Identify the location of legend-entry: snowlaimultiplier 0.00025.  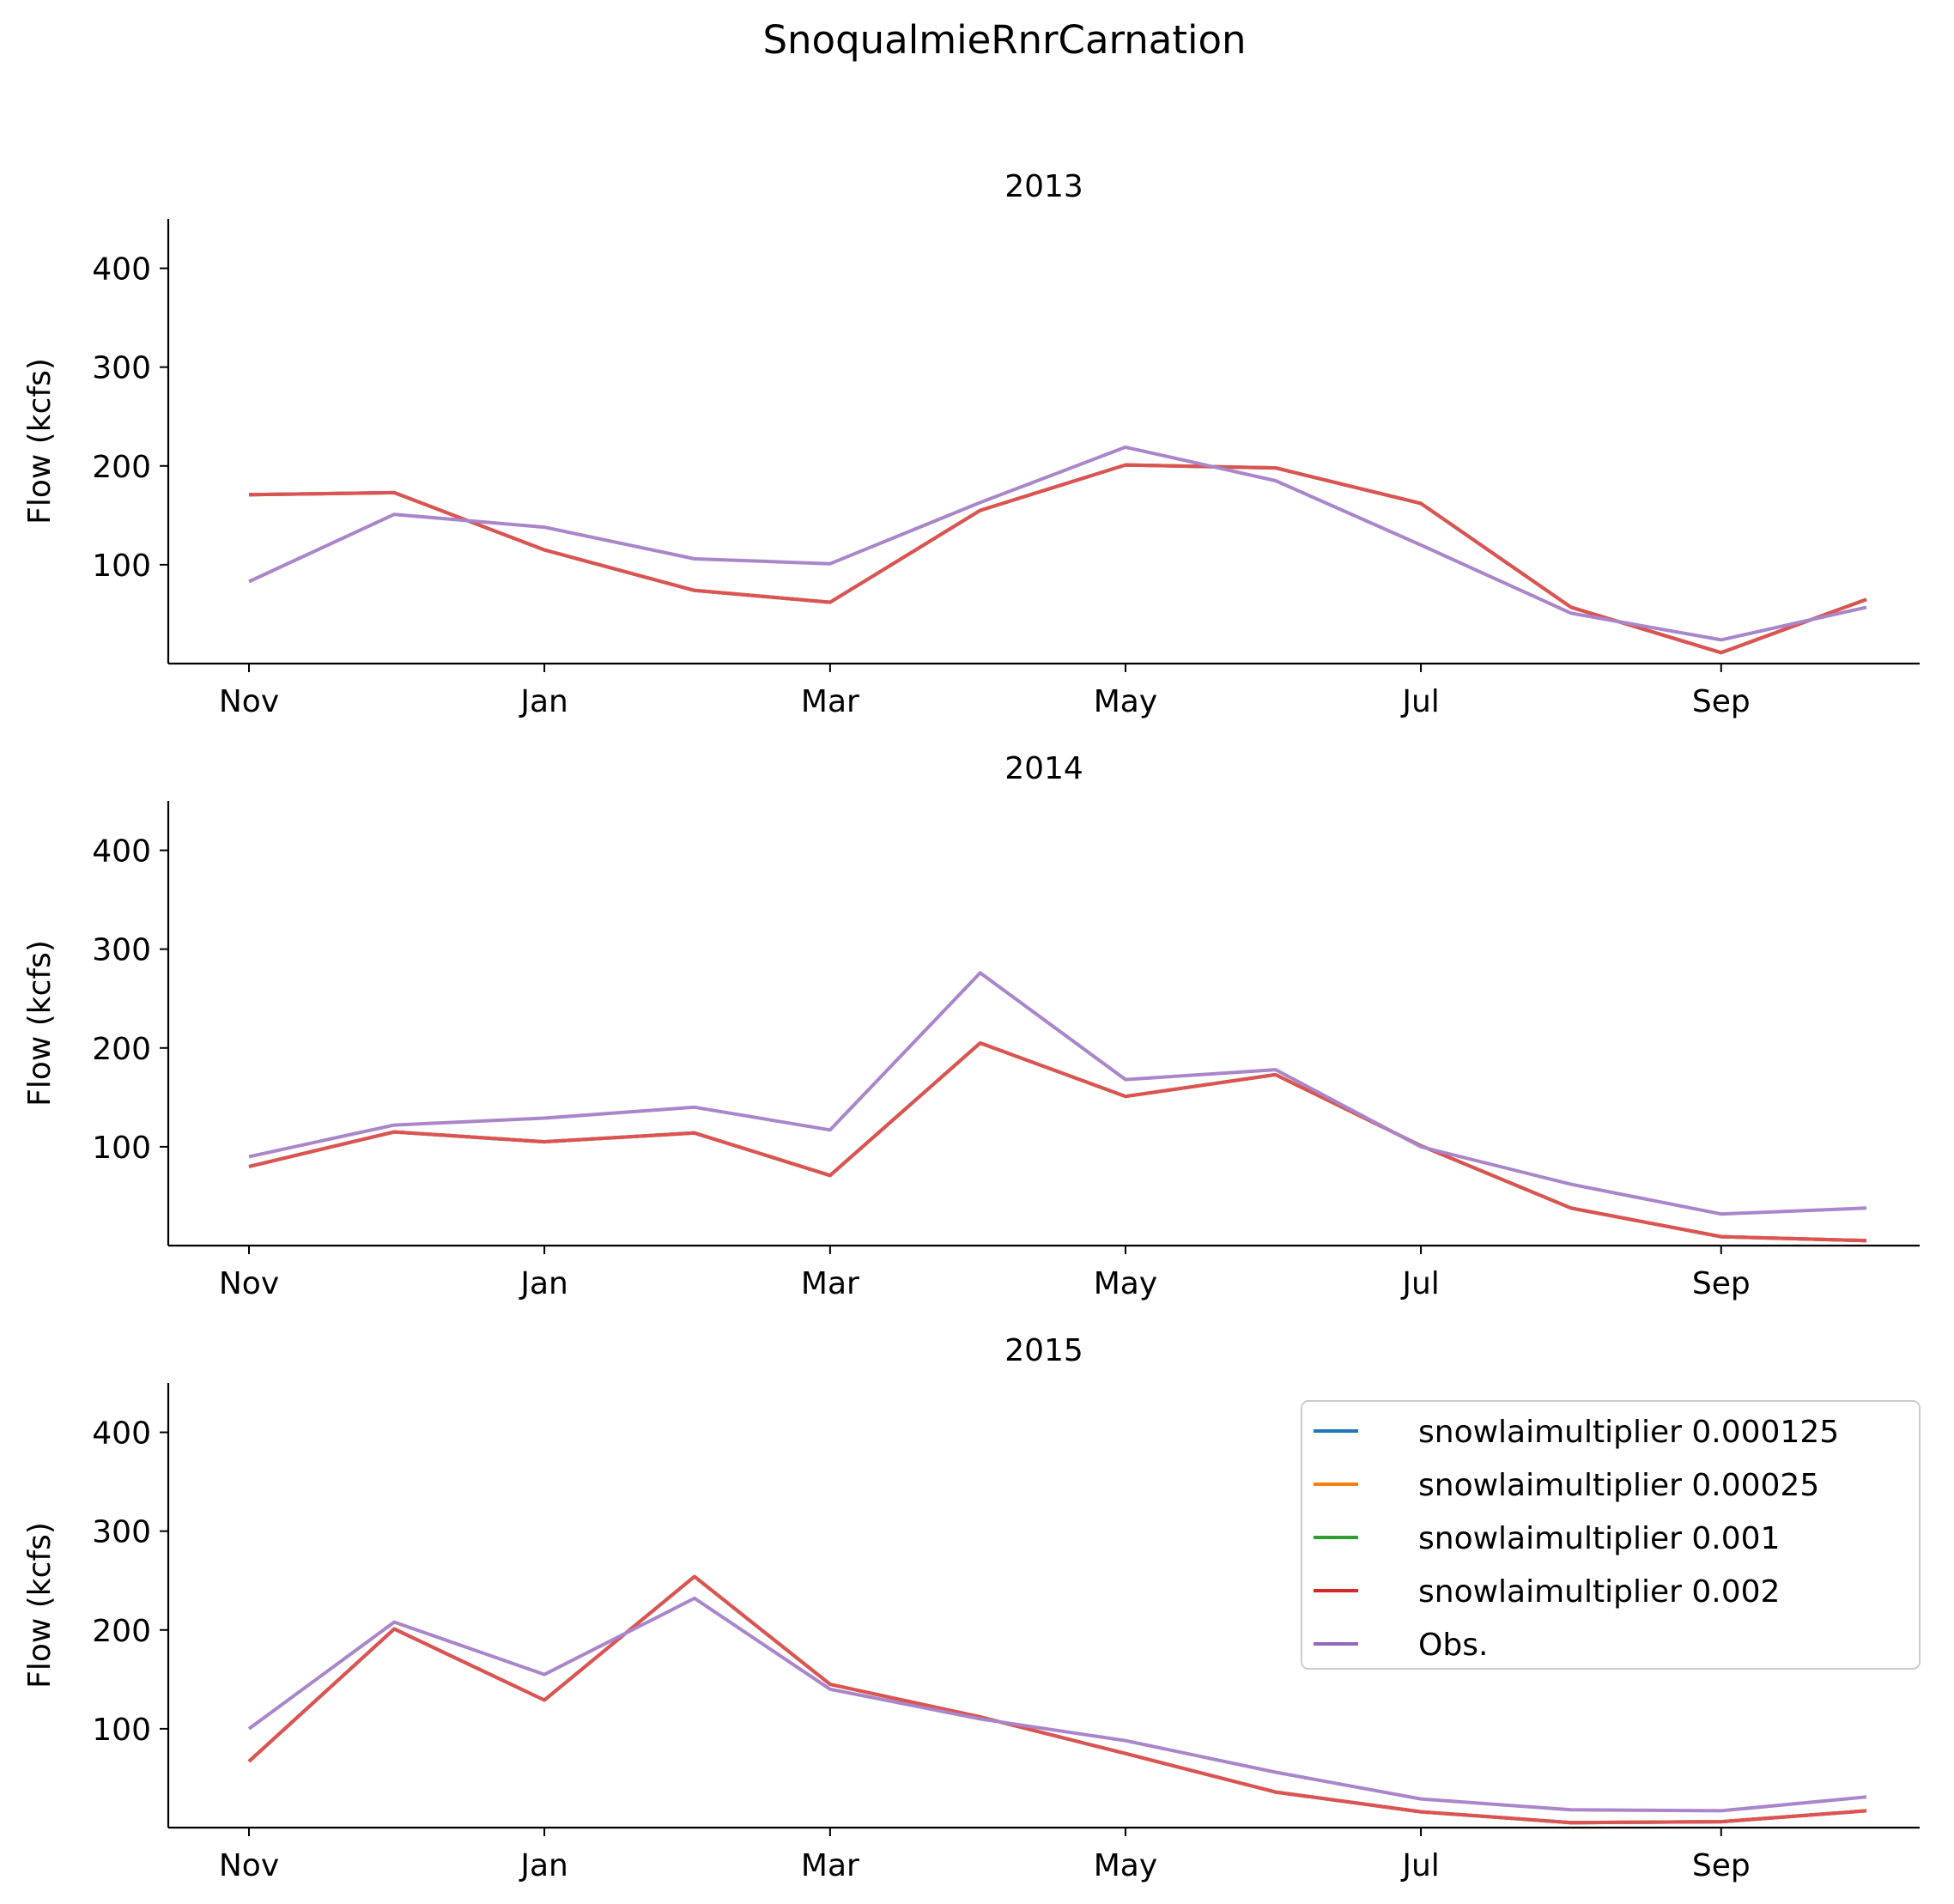
(1618, 1486).